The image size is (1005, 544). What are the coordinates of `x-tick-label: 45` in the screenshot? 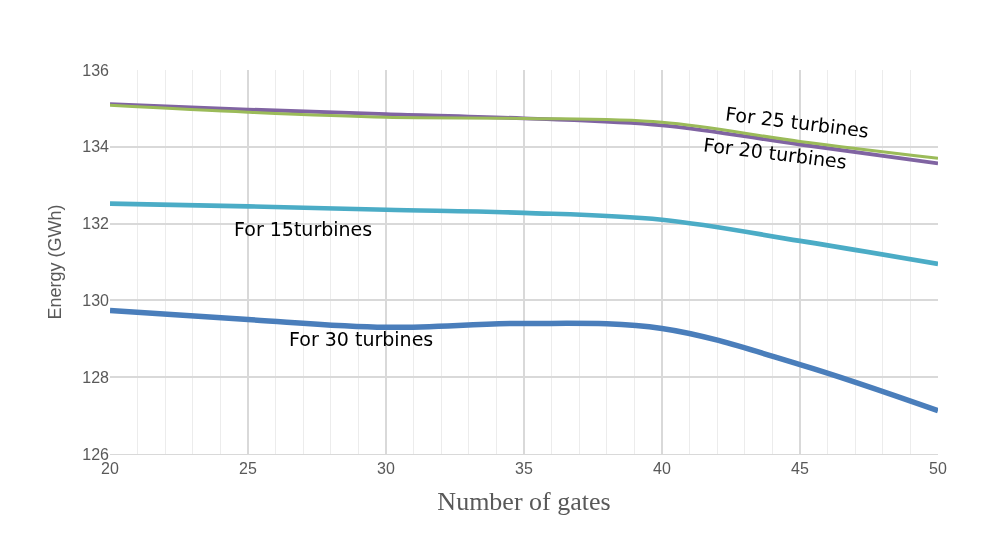 It's located at (800, 469).